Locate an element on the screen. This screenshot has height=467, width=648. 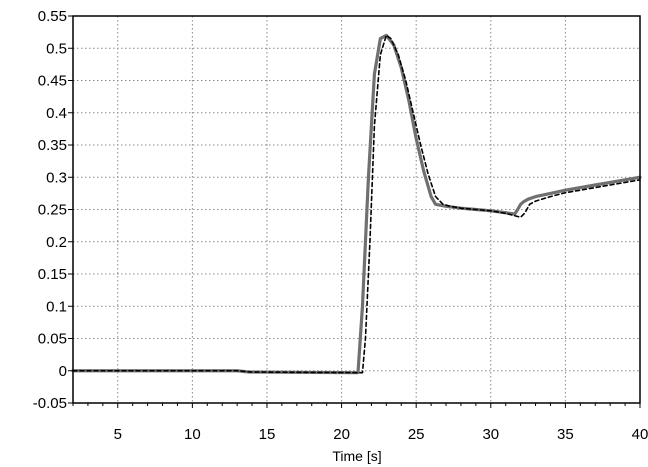
y-tick-label: 0.55 is located at coordinates (52, 16).